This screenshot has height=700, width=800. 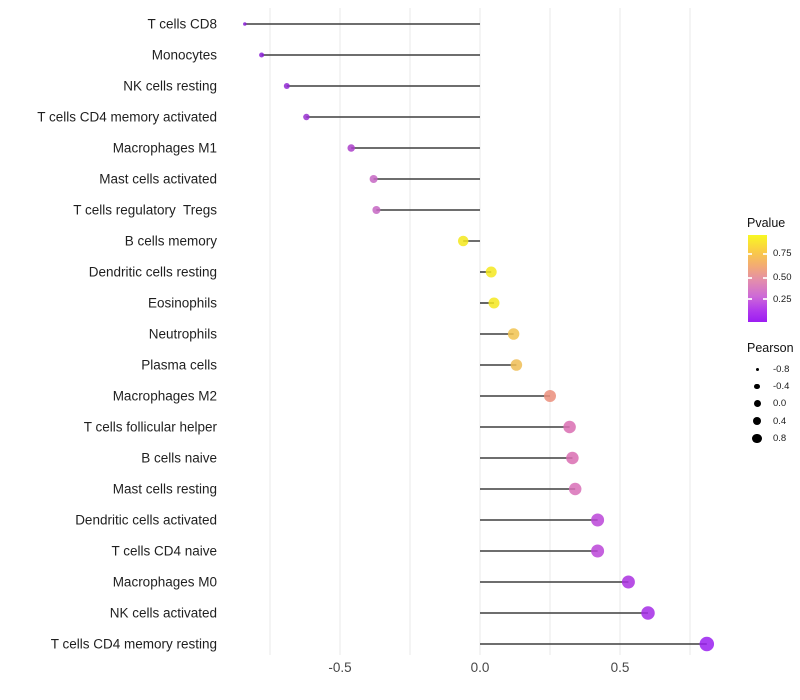 I want to click on y-axis-label: T cells regulatory Tregs, so click(x=145, y=210).